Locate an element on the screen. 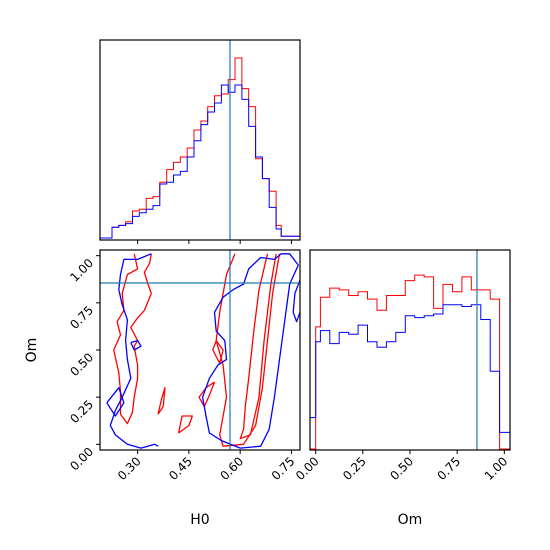  h0-marginal-panel is located at coordinates (200, 141).